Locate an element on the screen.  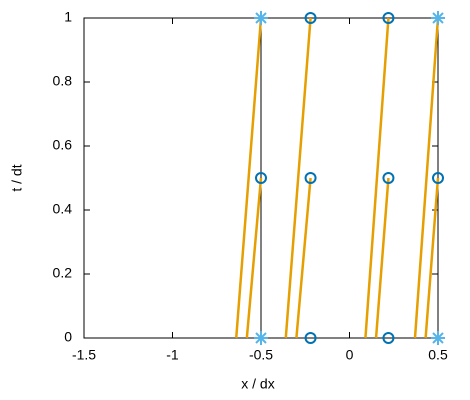
x-axis-label: x / dx is located at coordinates (257, 384).